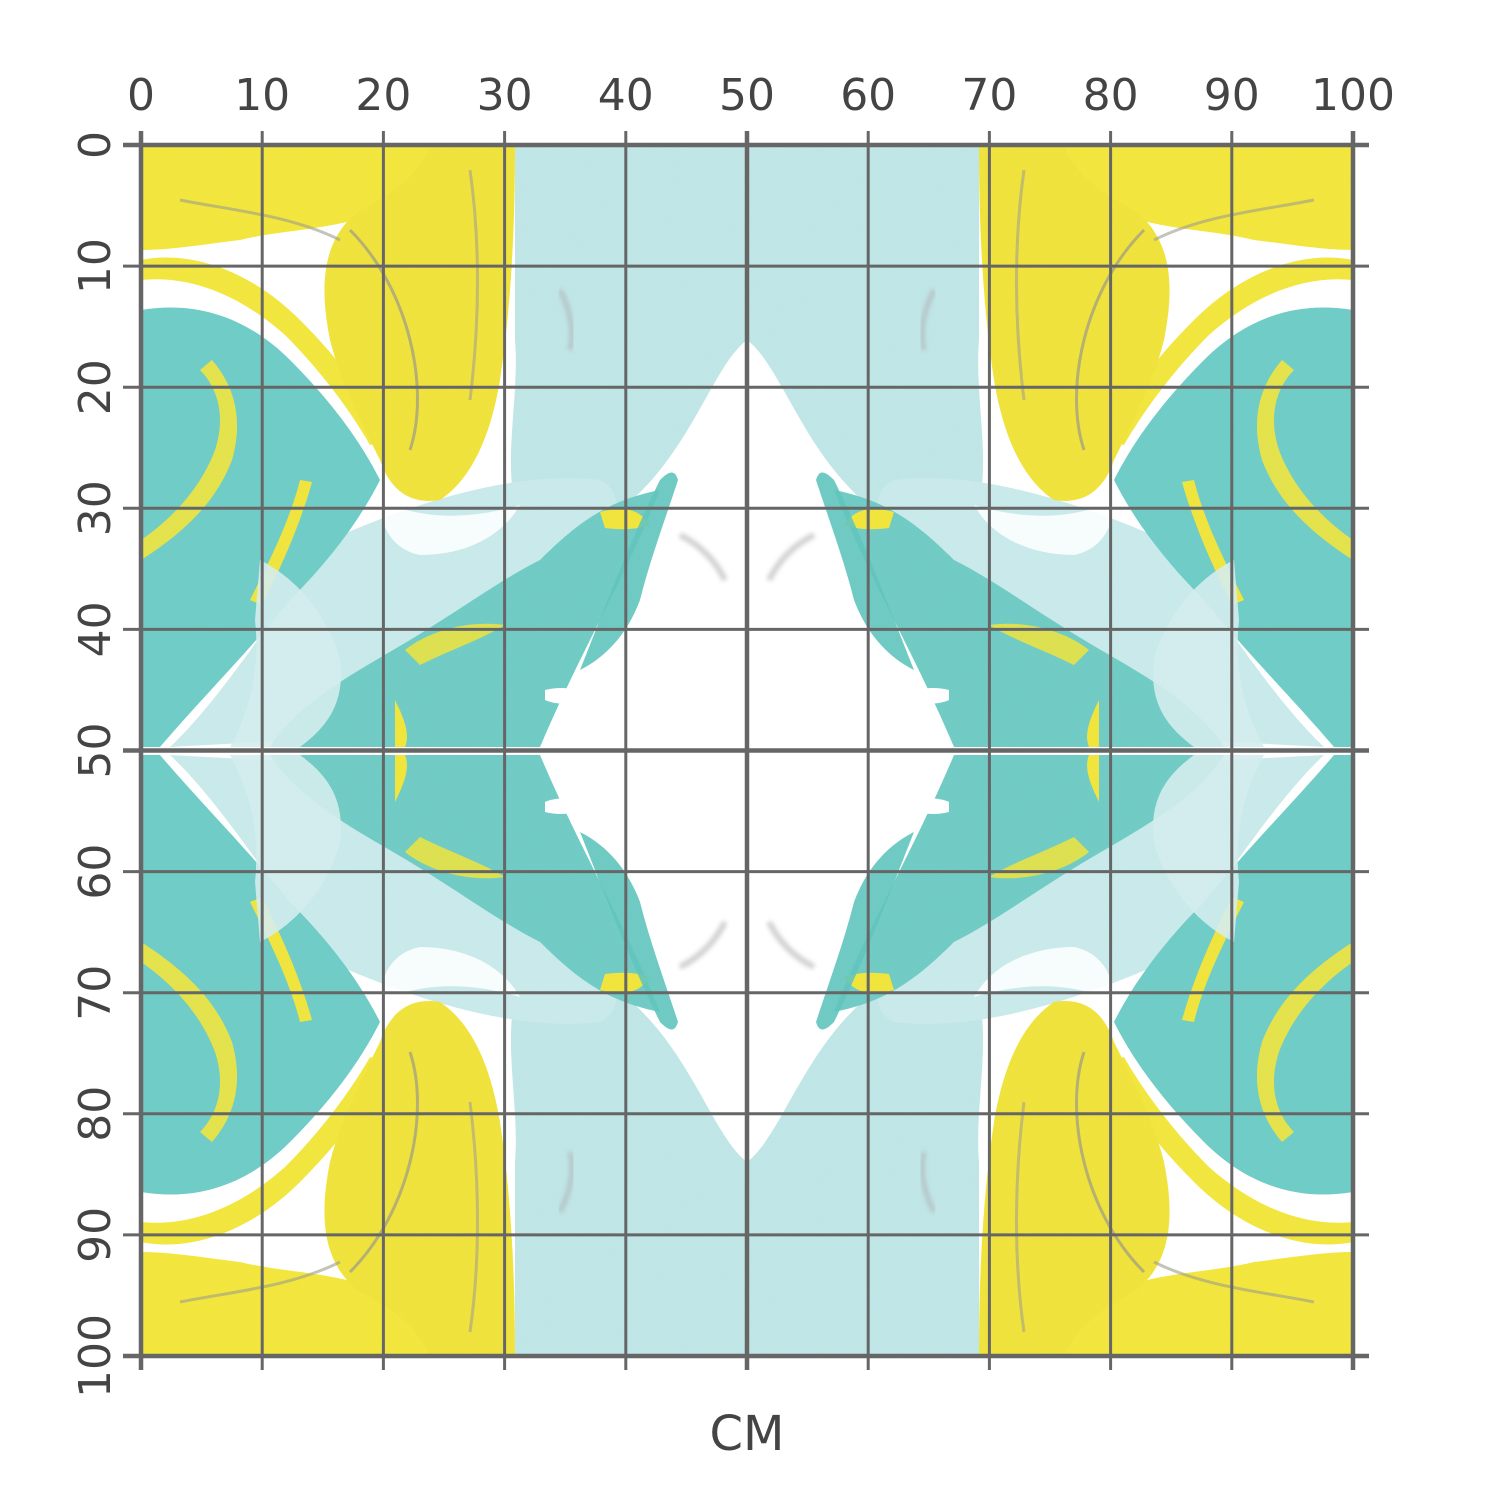 The image size is (1500, 1500). What do you see at coordinates (626, 95) in the screenshot?
I see `x-tick-label: 40` at bounding box center [626, 95].